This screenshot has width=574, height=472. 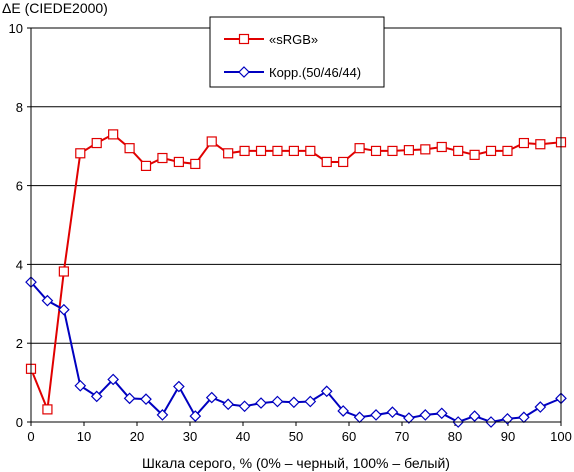 I want to click on x-tick-label: 80, so click(x=455, y=436).